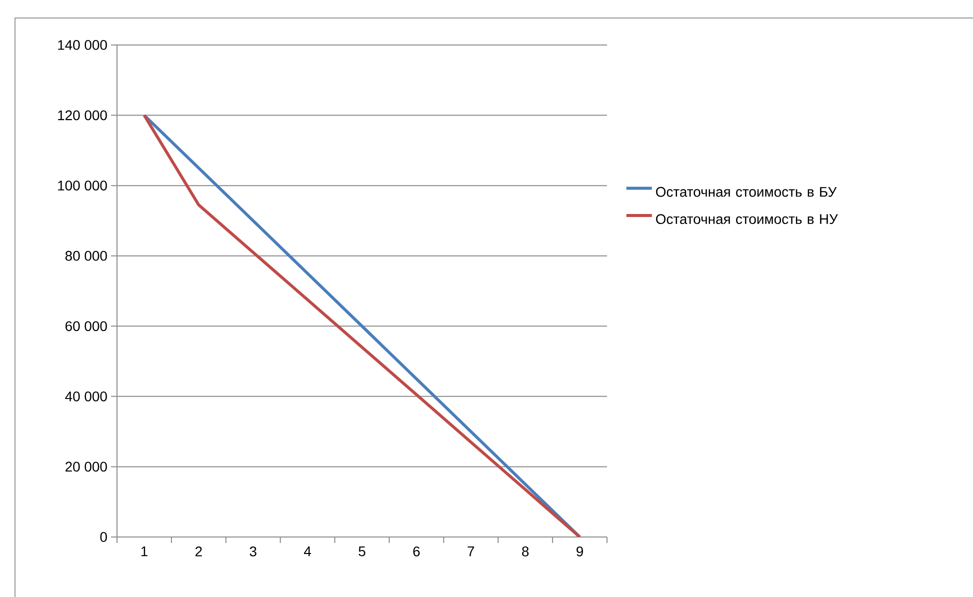 The image size is (973, 597). I want to click on x-tick-label: 8, so click(525, 551).